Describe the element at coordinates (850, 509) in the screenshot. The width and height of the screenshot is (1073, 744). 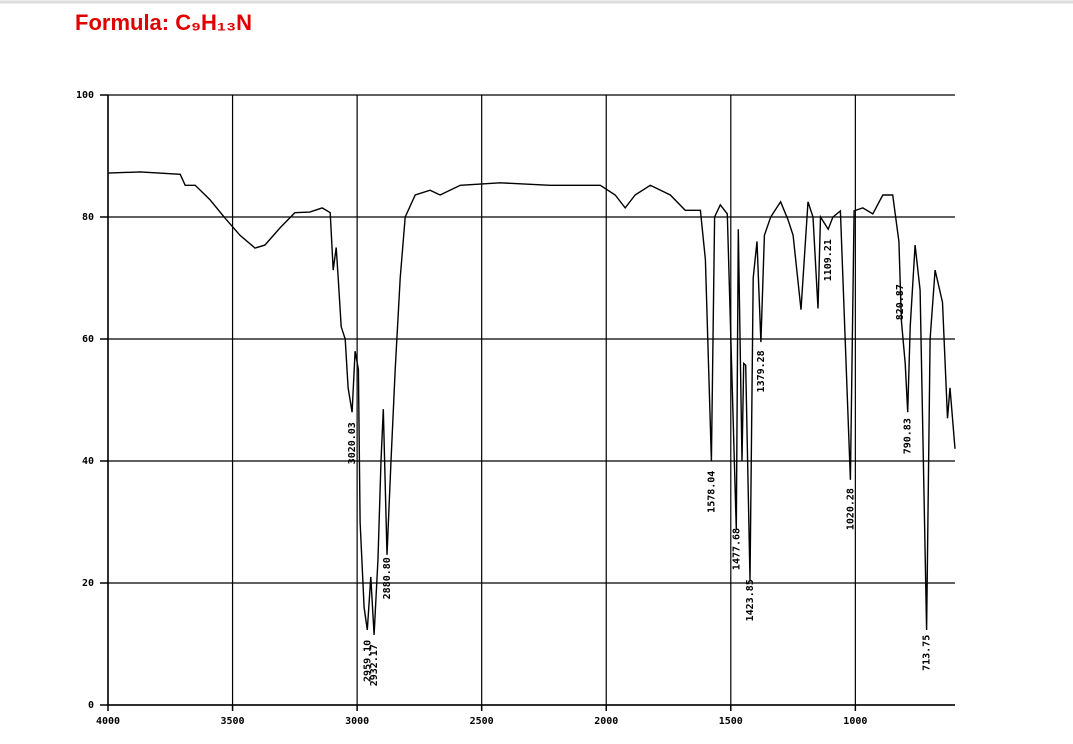
I see `peak-label: 1020.28` at that location.